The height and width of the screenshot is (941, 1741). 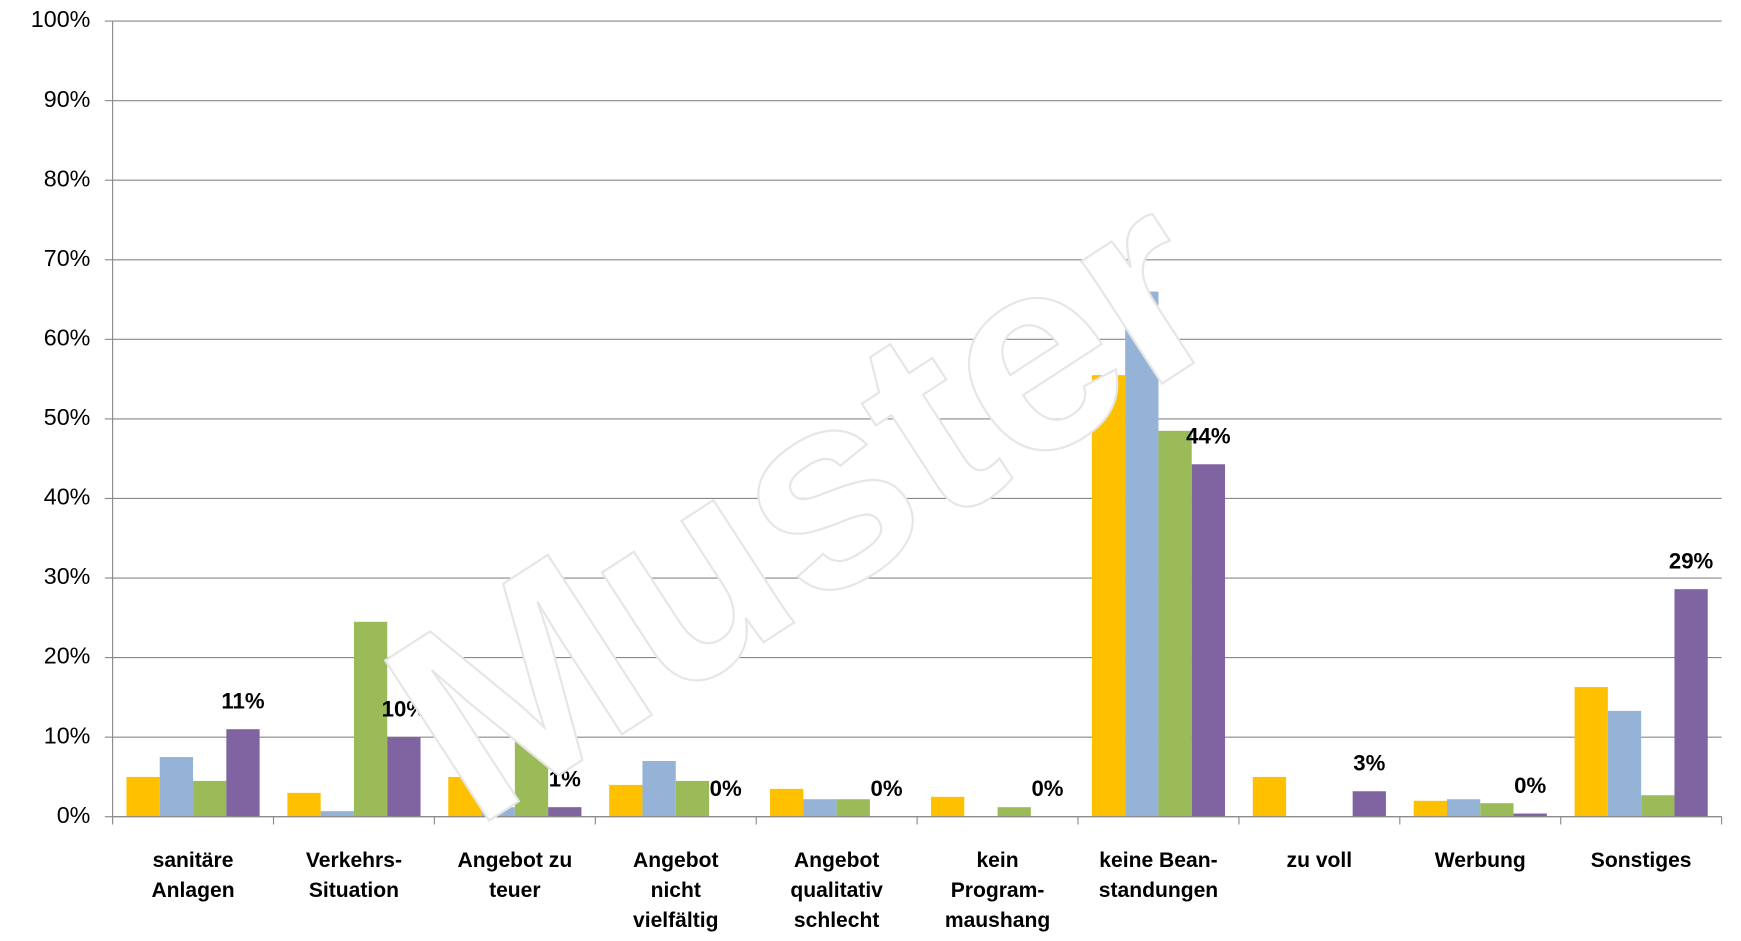 I want to click on data-label: 44%, so click(x=1208, y=435).